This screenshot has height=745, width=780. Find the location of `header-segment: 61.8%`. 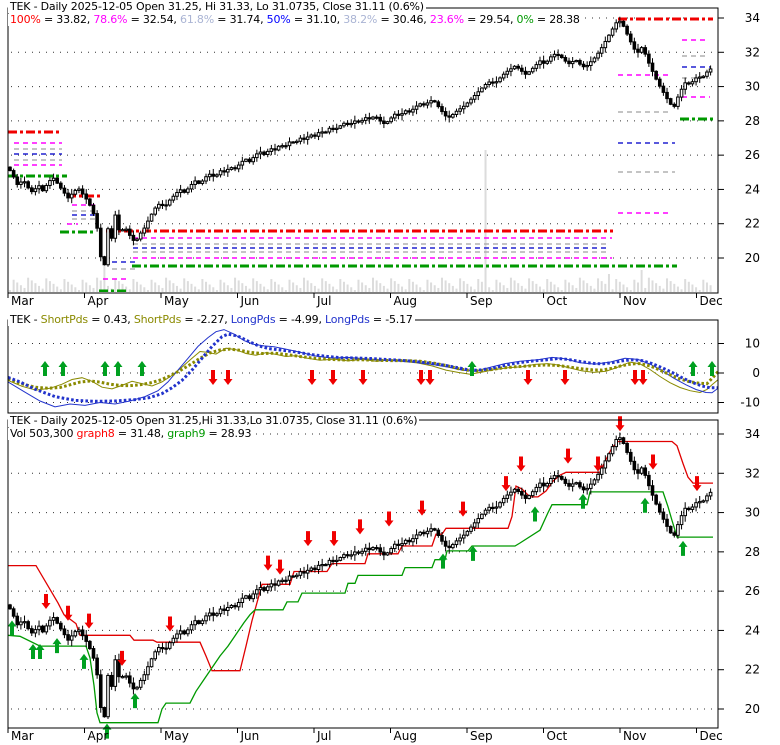

header-segment: 61.8% is located at coordinates (197, 19).